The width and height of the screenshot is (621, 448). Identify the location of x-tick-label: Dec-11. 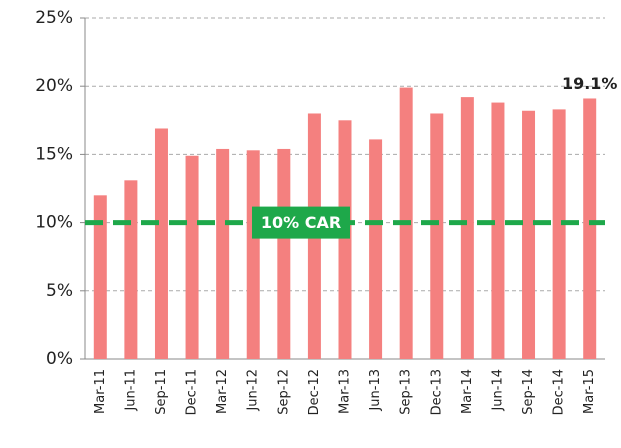
(192, 392).